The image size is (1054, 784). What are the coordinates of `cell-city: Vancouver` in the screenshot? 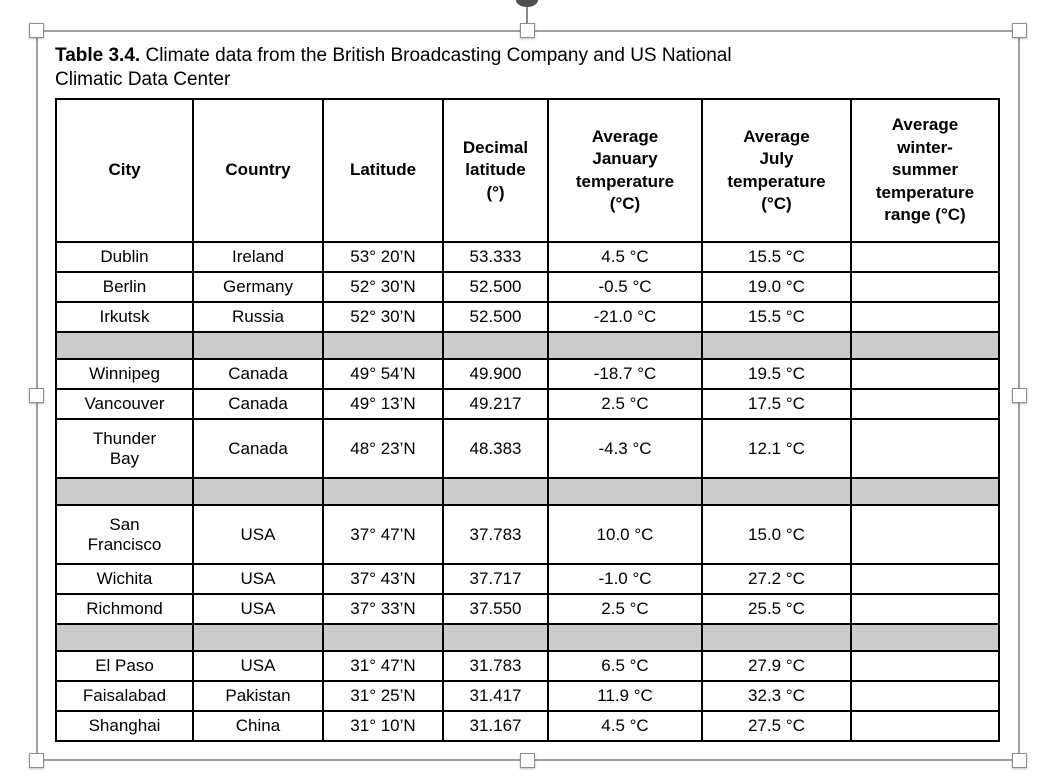 It's located at (124, 404).